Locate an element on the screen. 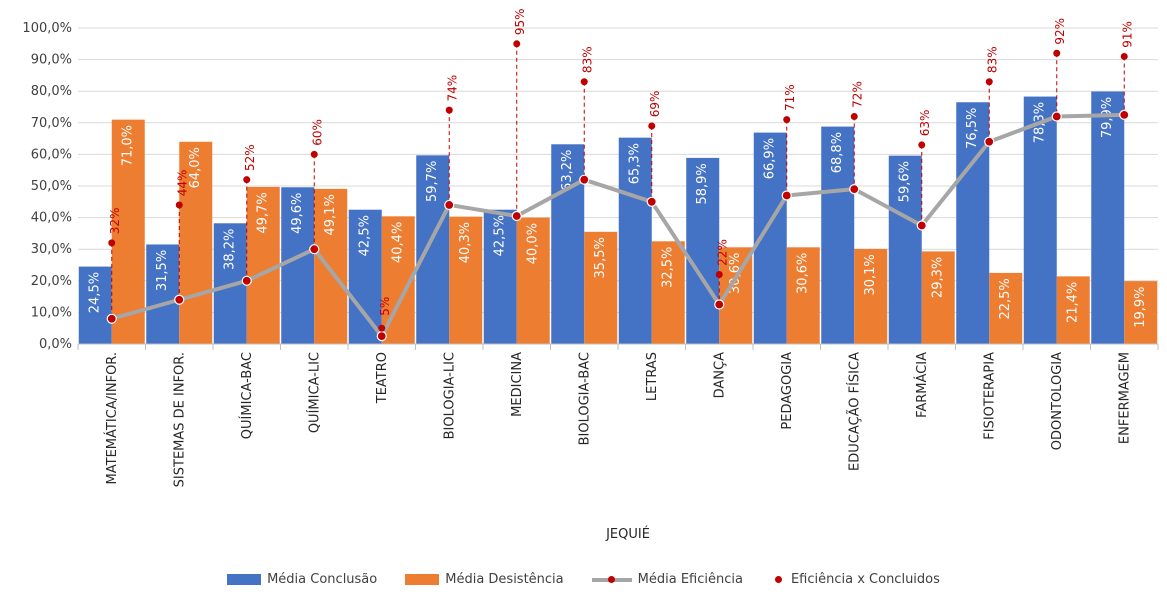 Image resolution: width=1167 pixels, height=592 pixels. x-tick-label: MATEMÁTICA/INFOR. is located at coordinates (112, 418).